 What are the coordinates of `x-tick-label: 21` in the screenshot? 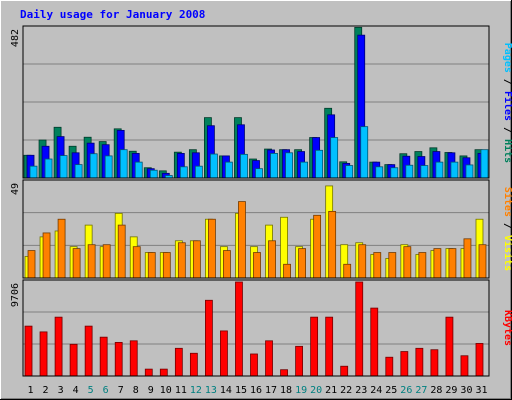 It's located at (331, 390).